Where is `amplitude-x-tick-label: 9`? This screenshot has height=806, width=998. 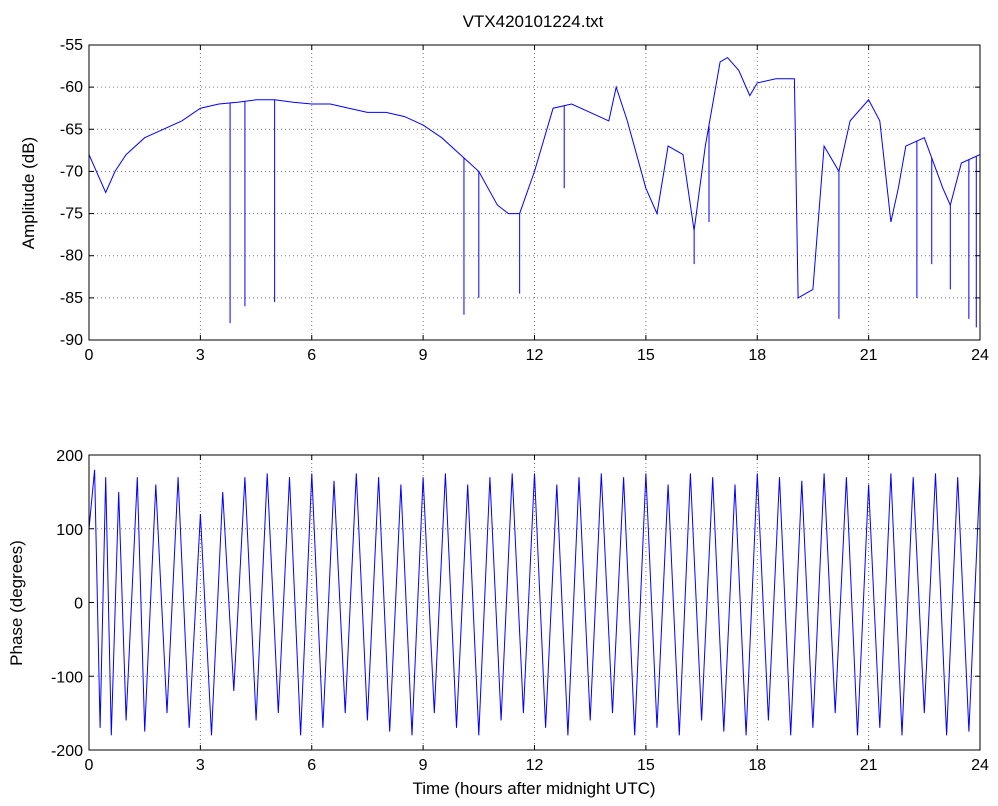
amplitude-x-tick-label: 9 is located at coordinates (423, 355).